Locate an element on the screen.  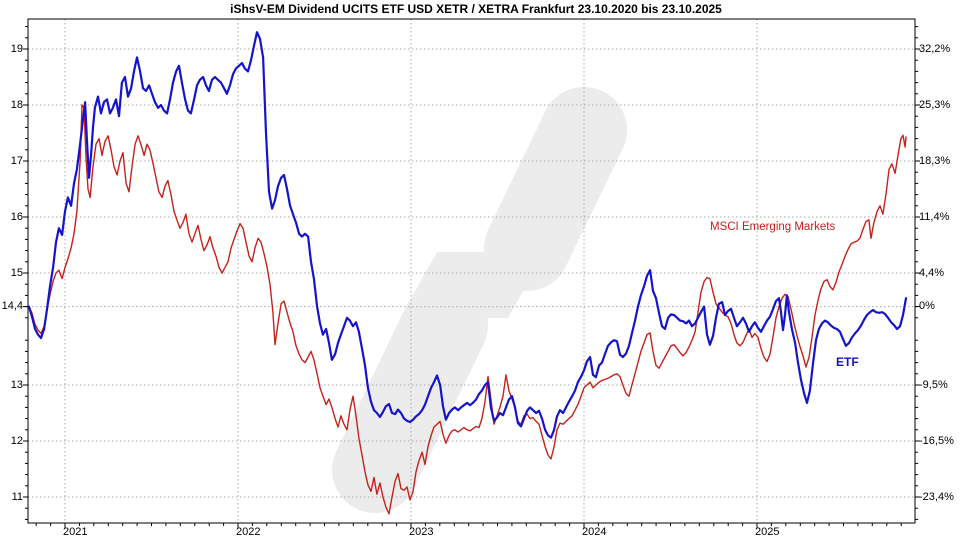
y-axis-left-tick-label: 15 is located at coordinates (16, 272).